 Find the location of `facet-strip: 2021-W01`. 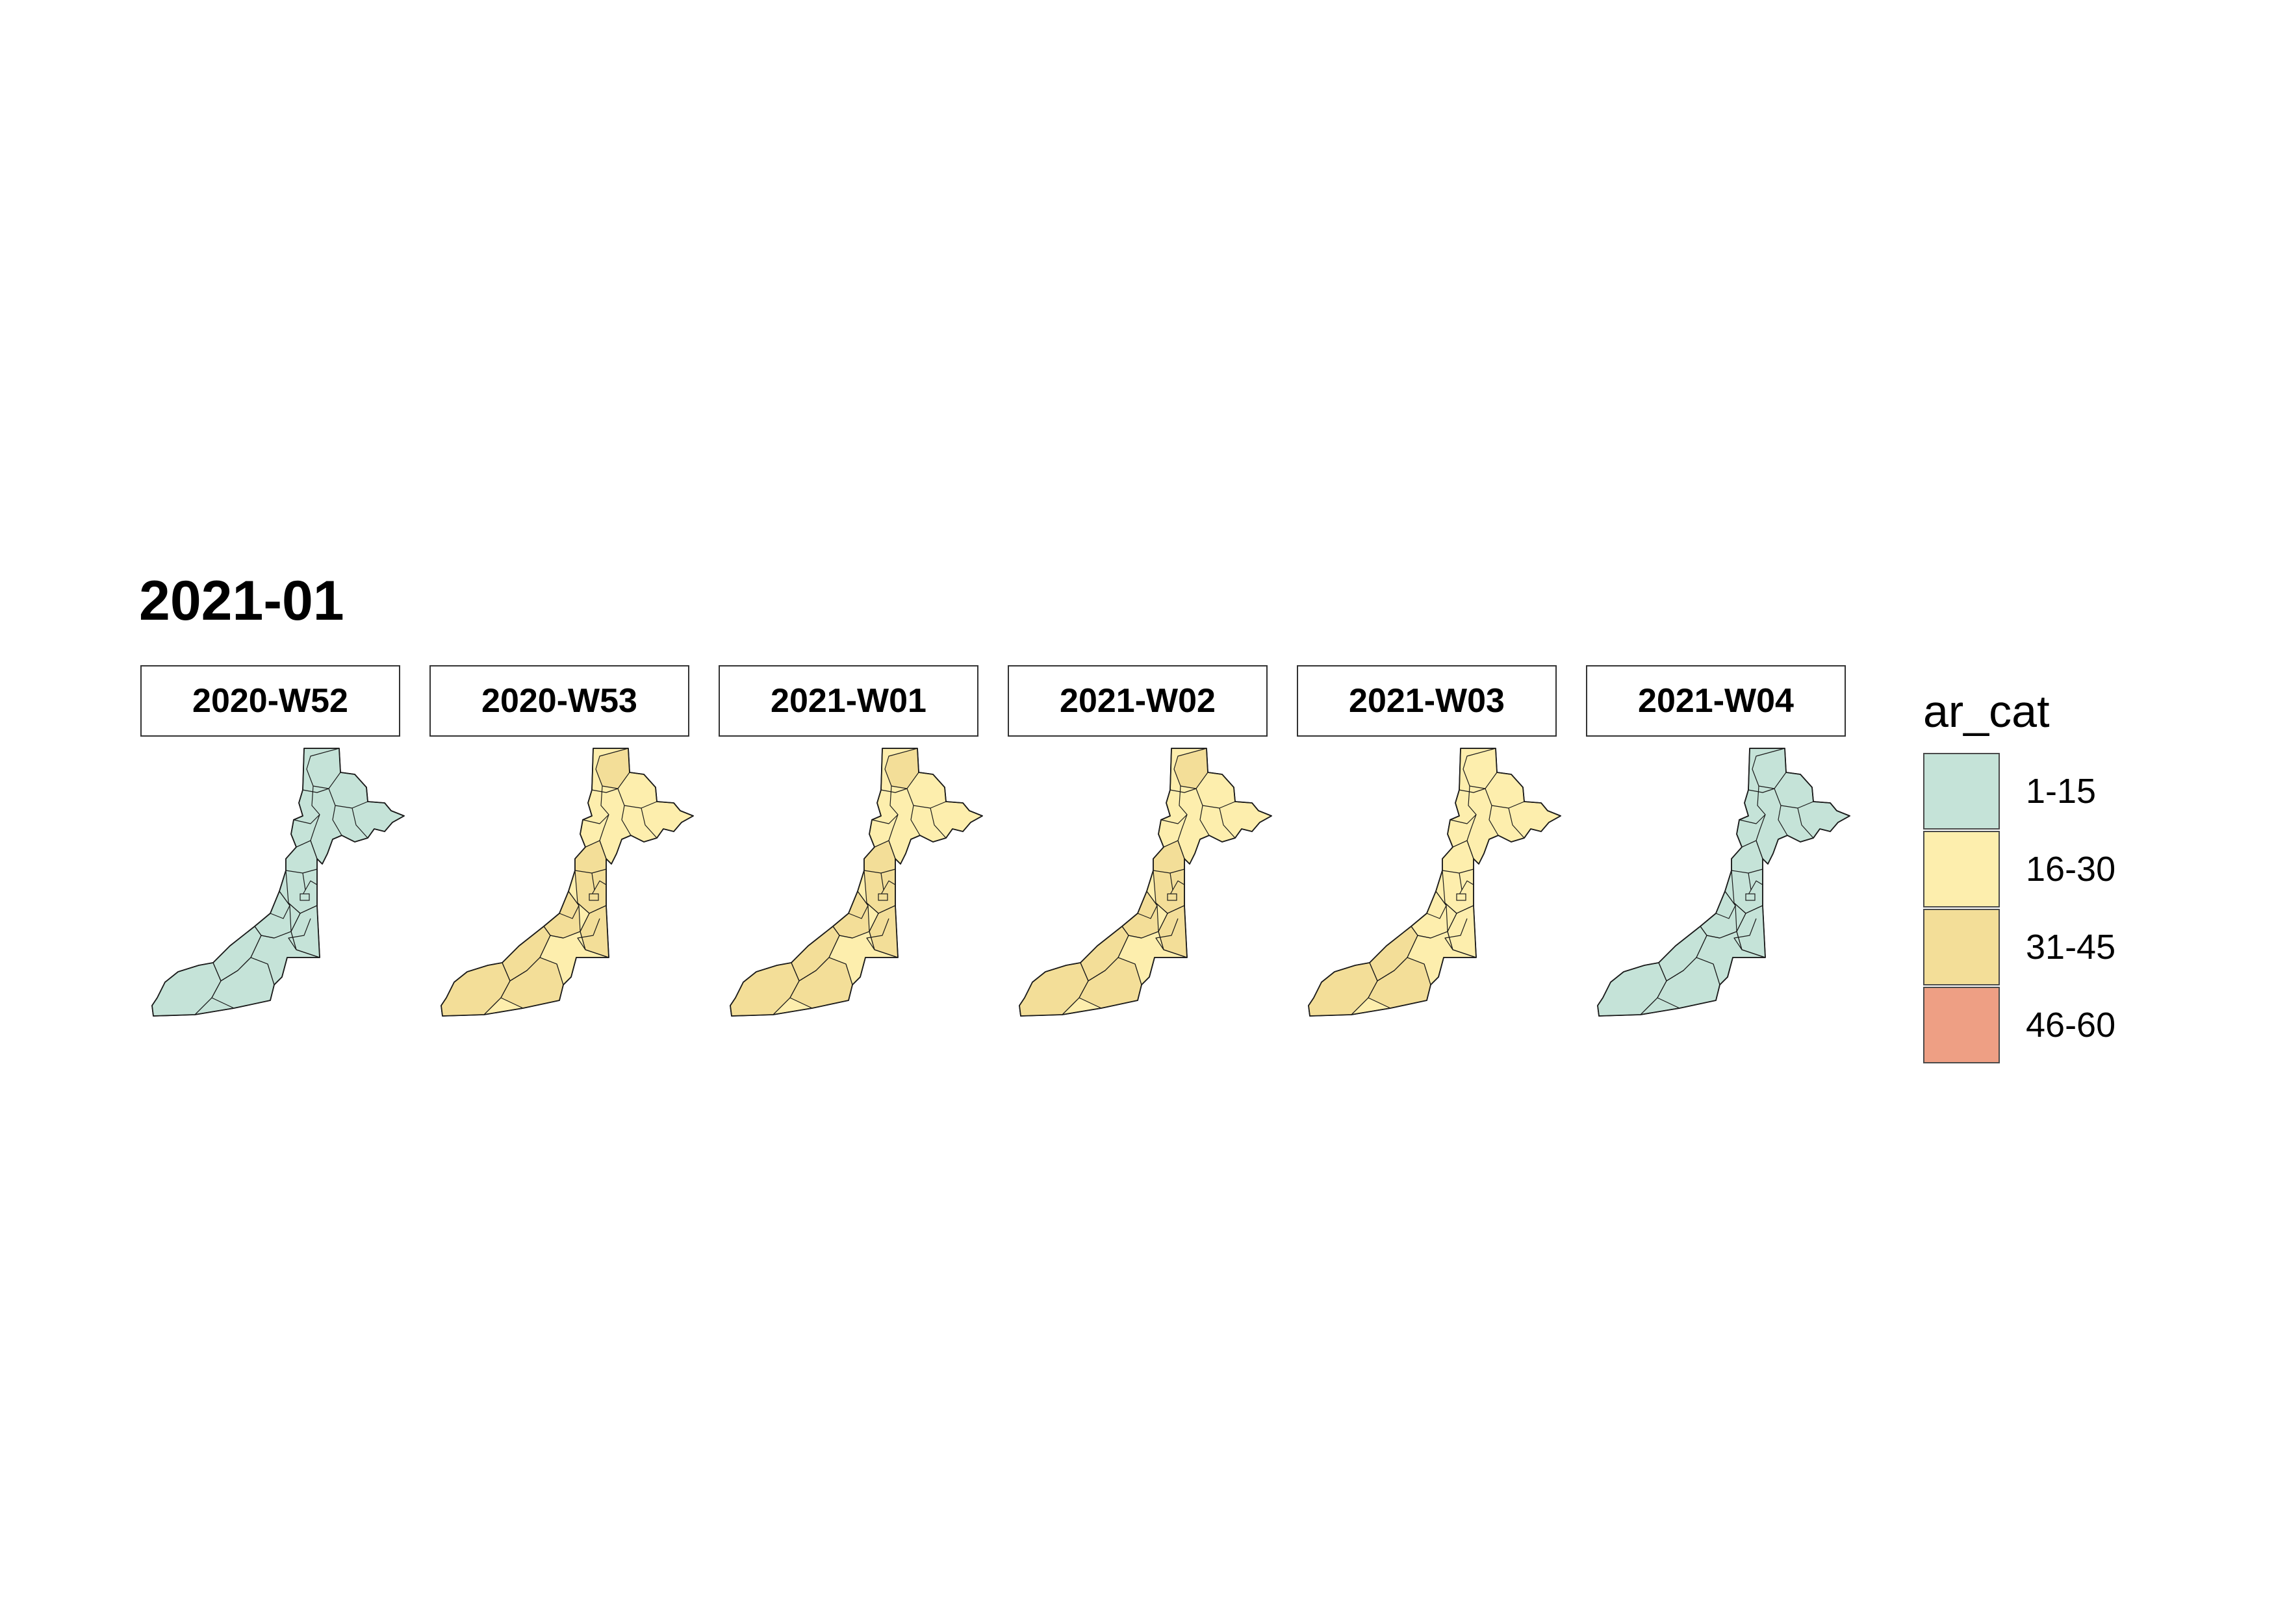

facet-strip: 2021-W01 is located at coordinates (848, 701).